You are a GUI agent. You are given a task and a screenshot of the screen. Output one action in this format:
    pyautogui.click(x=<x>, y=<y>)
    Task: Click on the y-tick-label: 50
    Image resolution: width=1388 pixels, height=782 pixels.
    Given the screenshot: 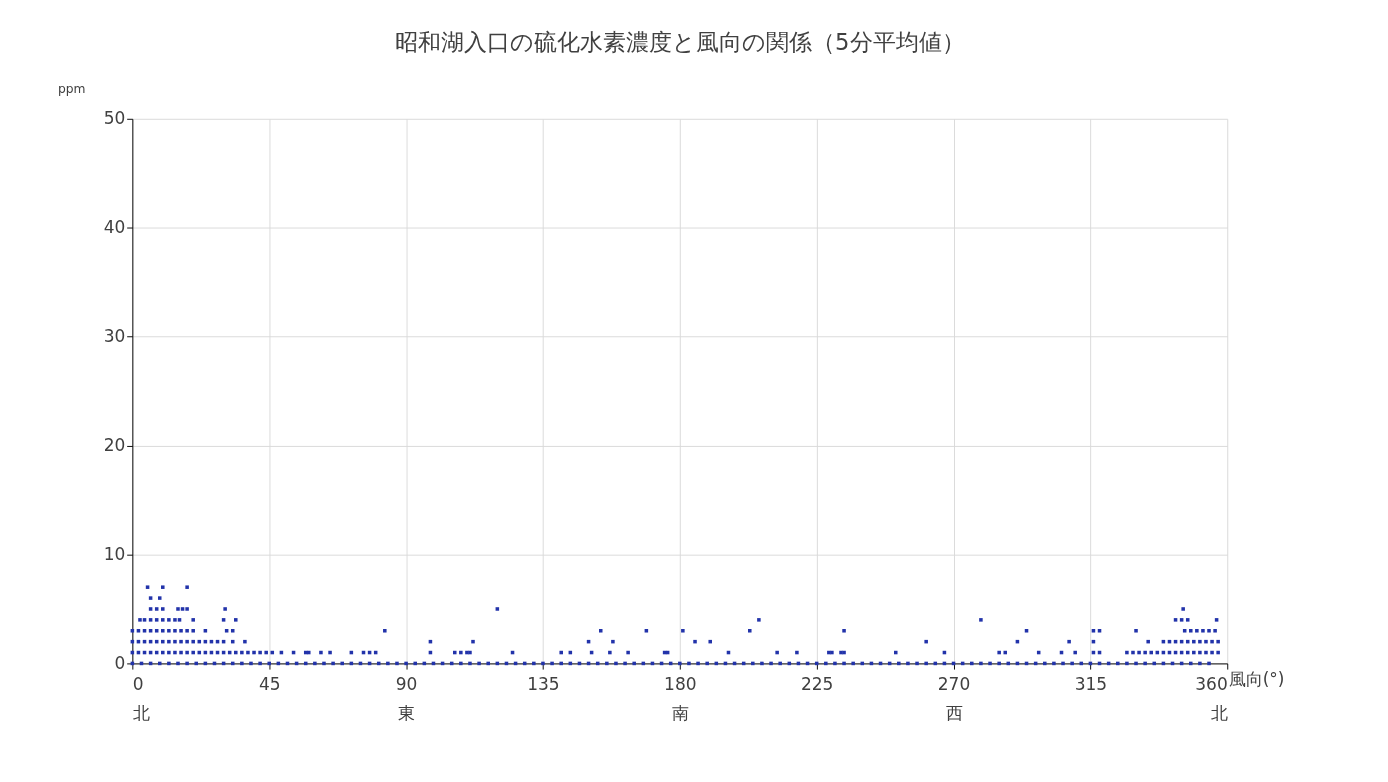 What is the action you would take?
    pyautogui.click(x=114, y=118)
    